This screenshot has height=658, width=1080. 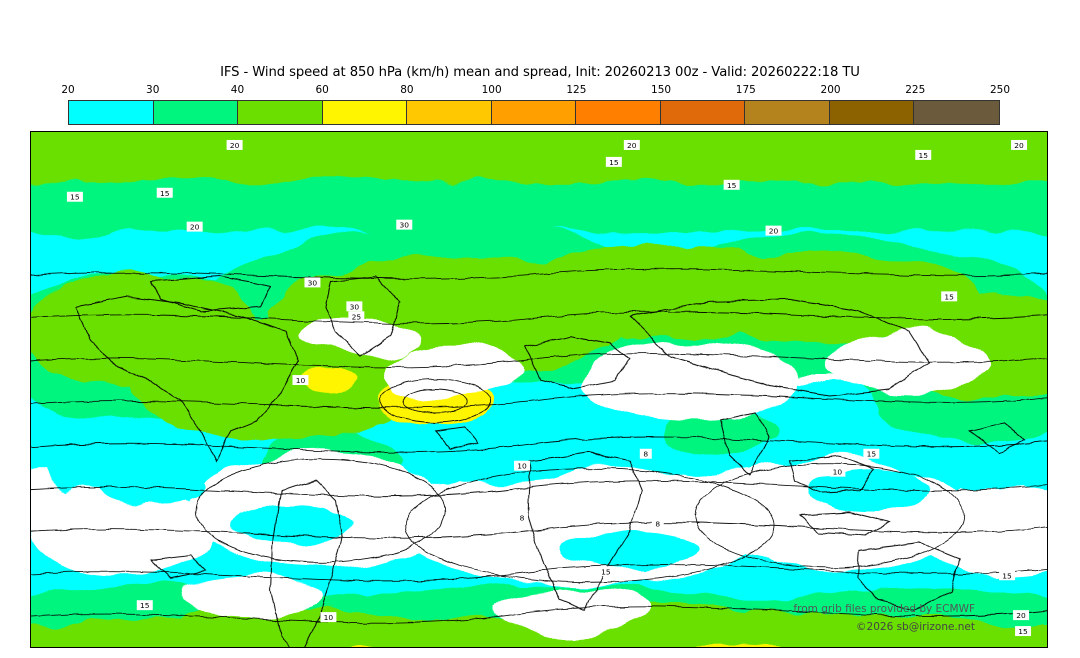 I want to click on colorbar-tick-200: 200, so click(x=830, y=90).